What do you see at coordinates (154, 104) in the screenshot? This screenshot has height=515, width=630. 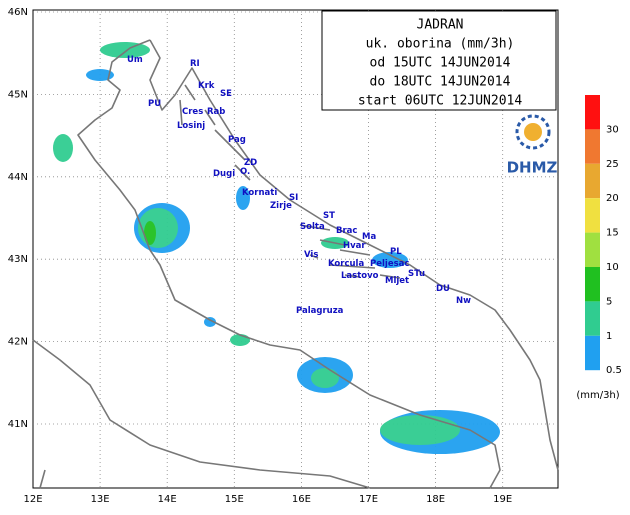 I see `place-label: PU` at bounding box center [154, 104].